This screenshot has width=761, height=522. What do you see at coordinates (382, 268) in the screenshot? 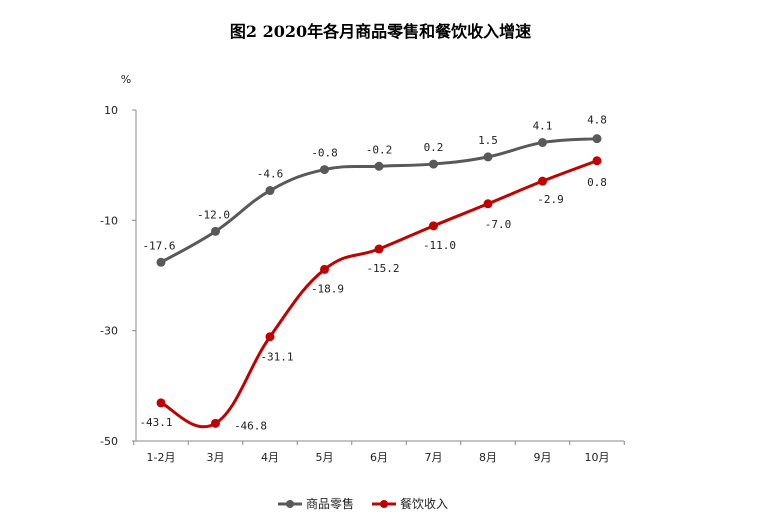
I see `data-label: -15.2` at bounding box center [382, 268].